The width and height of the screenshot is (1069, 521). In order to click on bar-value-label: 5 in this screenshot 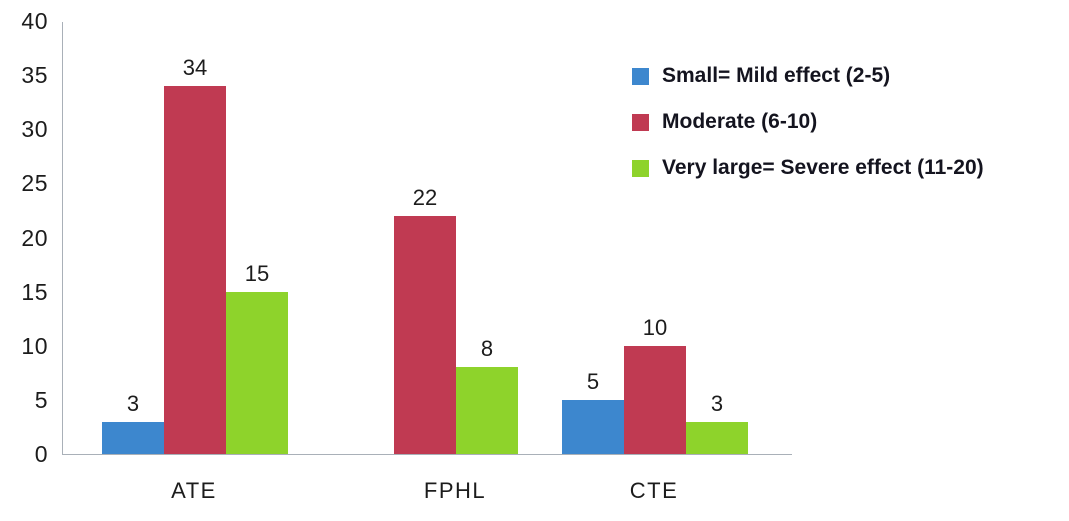, I will do `click(593, 381)`.